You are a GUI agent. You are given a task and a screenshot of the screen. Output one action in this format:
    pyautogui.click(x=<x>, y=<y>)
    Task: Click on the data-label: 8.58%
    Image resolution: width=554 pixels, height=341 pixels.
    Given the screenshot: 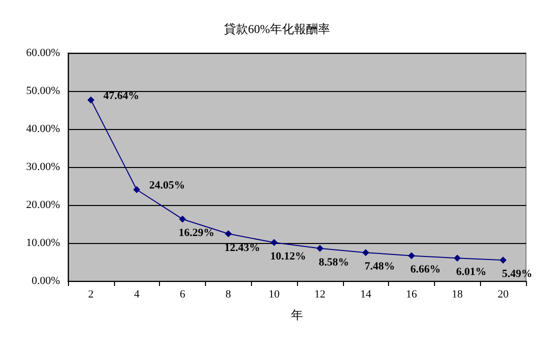 What is the action you would take?
    pyautogui.click(x=334, y=262)
    